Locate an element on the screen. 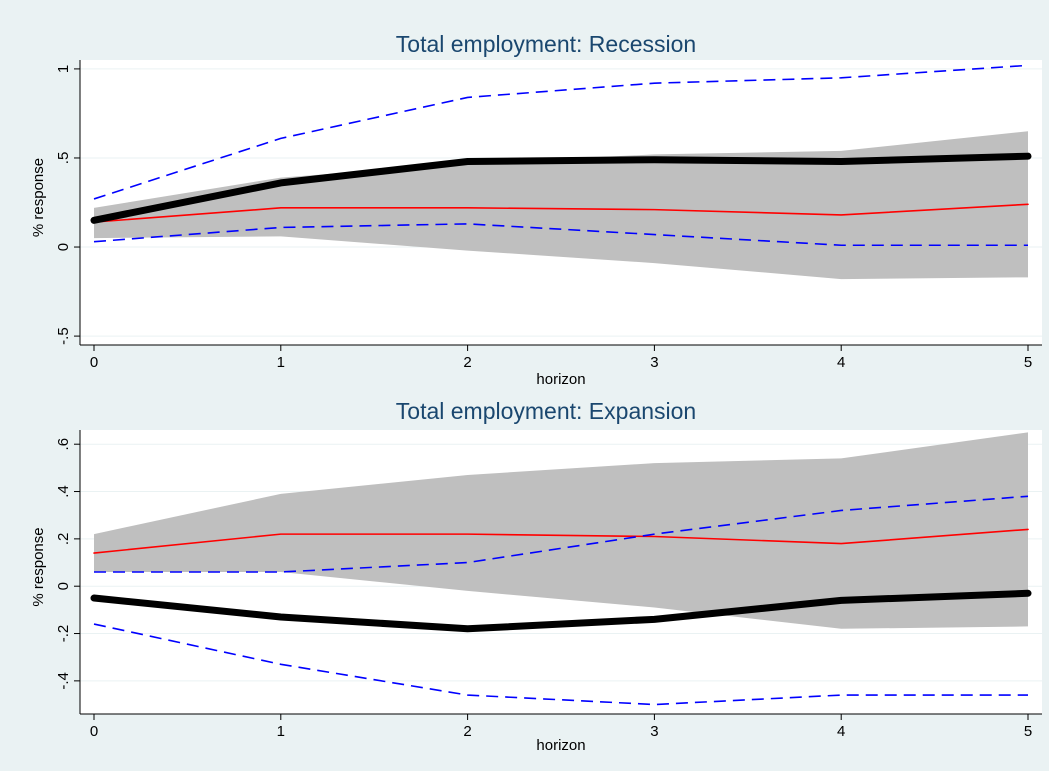 The width and height of the screenshot is (1049, 771). y-tick-label: .5 is located at coordinates (63, 158).